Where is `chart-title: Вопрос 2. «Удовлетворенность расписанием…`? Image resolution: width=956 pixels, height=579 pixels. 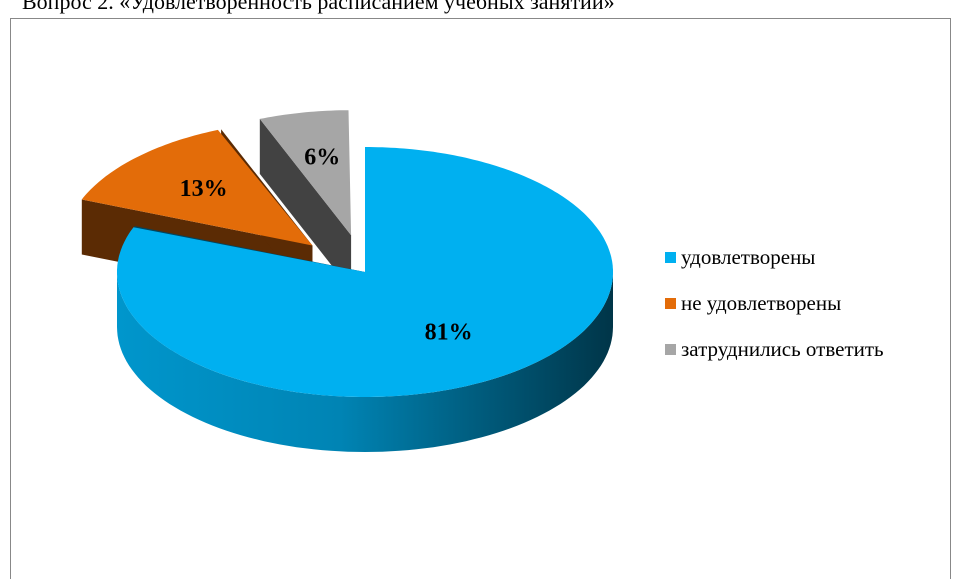 chart-title: Вопрос 2. «Удовлетворенность расписанием… is located at coordinates (318, 7).